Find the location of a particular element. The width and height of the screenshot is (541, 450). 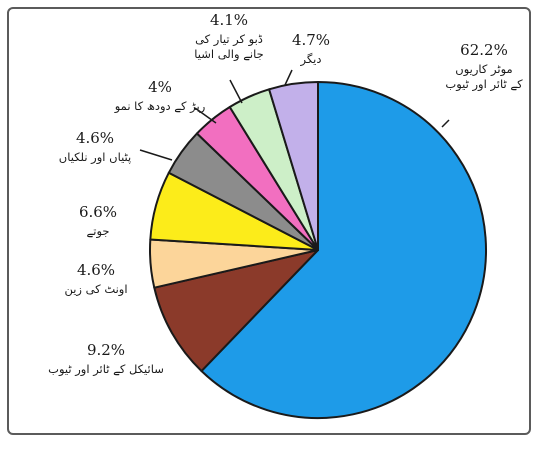

slice-value-label-4: 6.6% is located at coordinates (98, 212).